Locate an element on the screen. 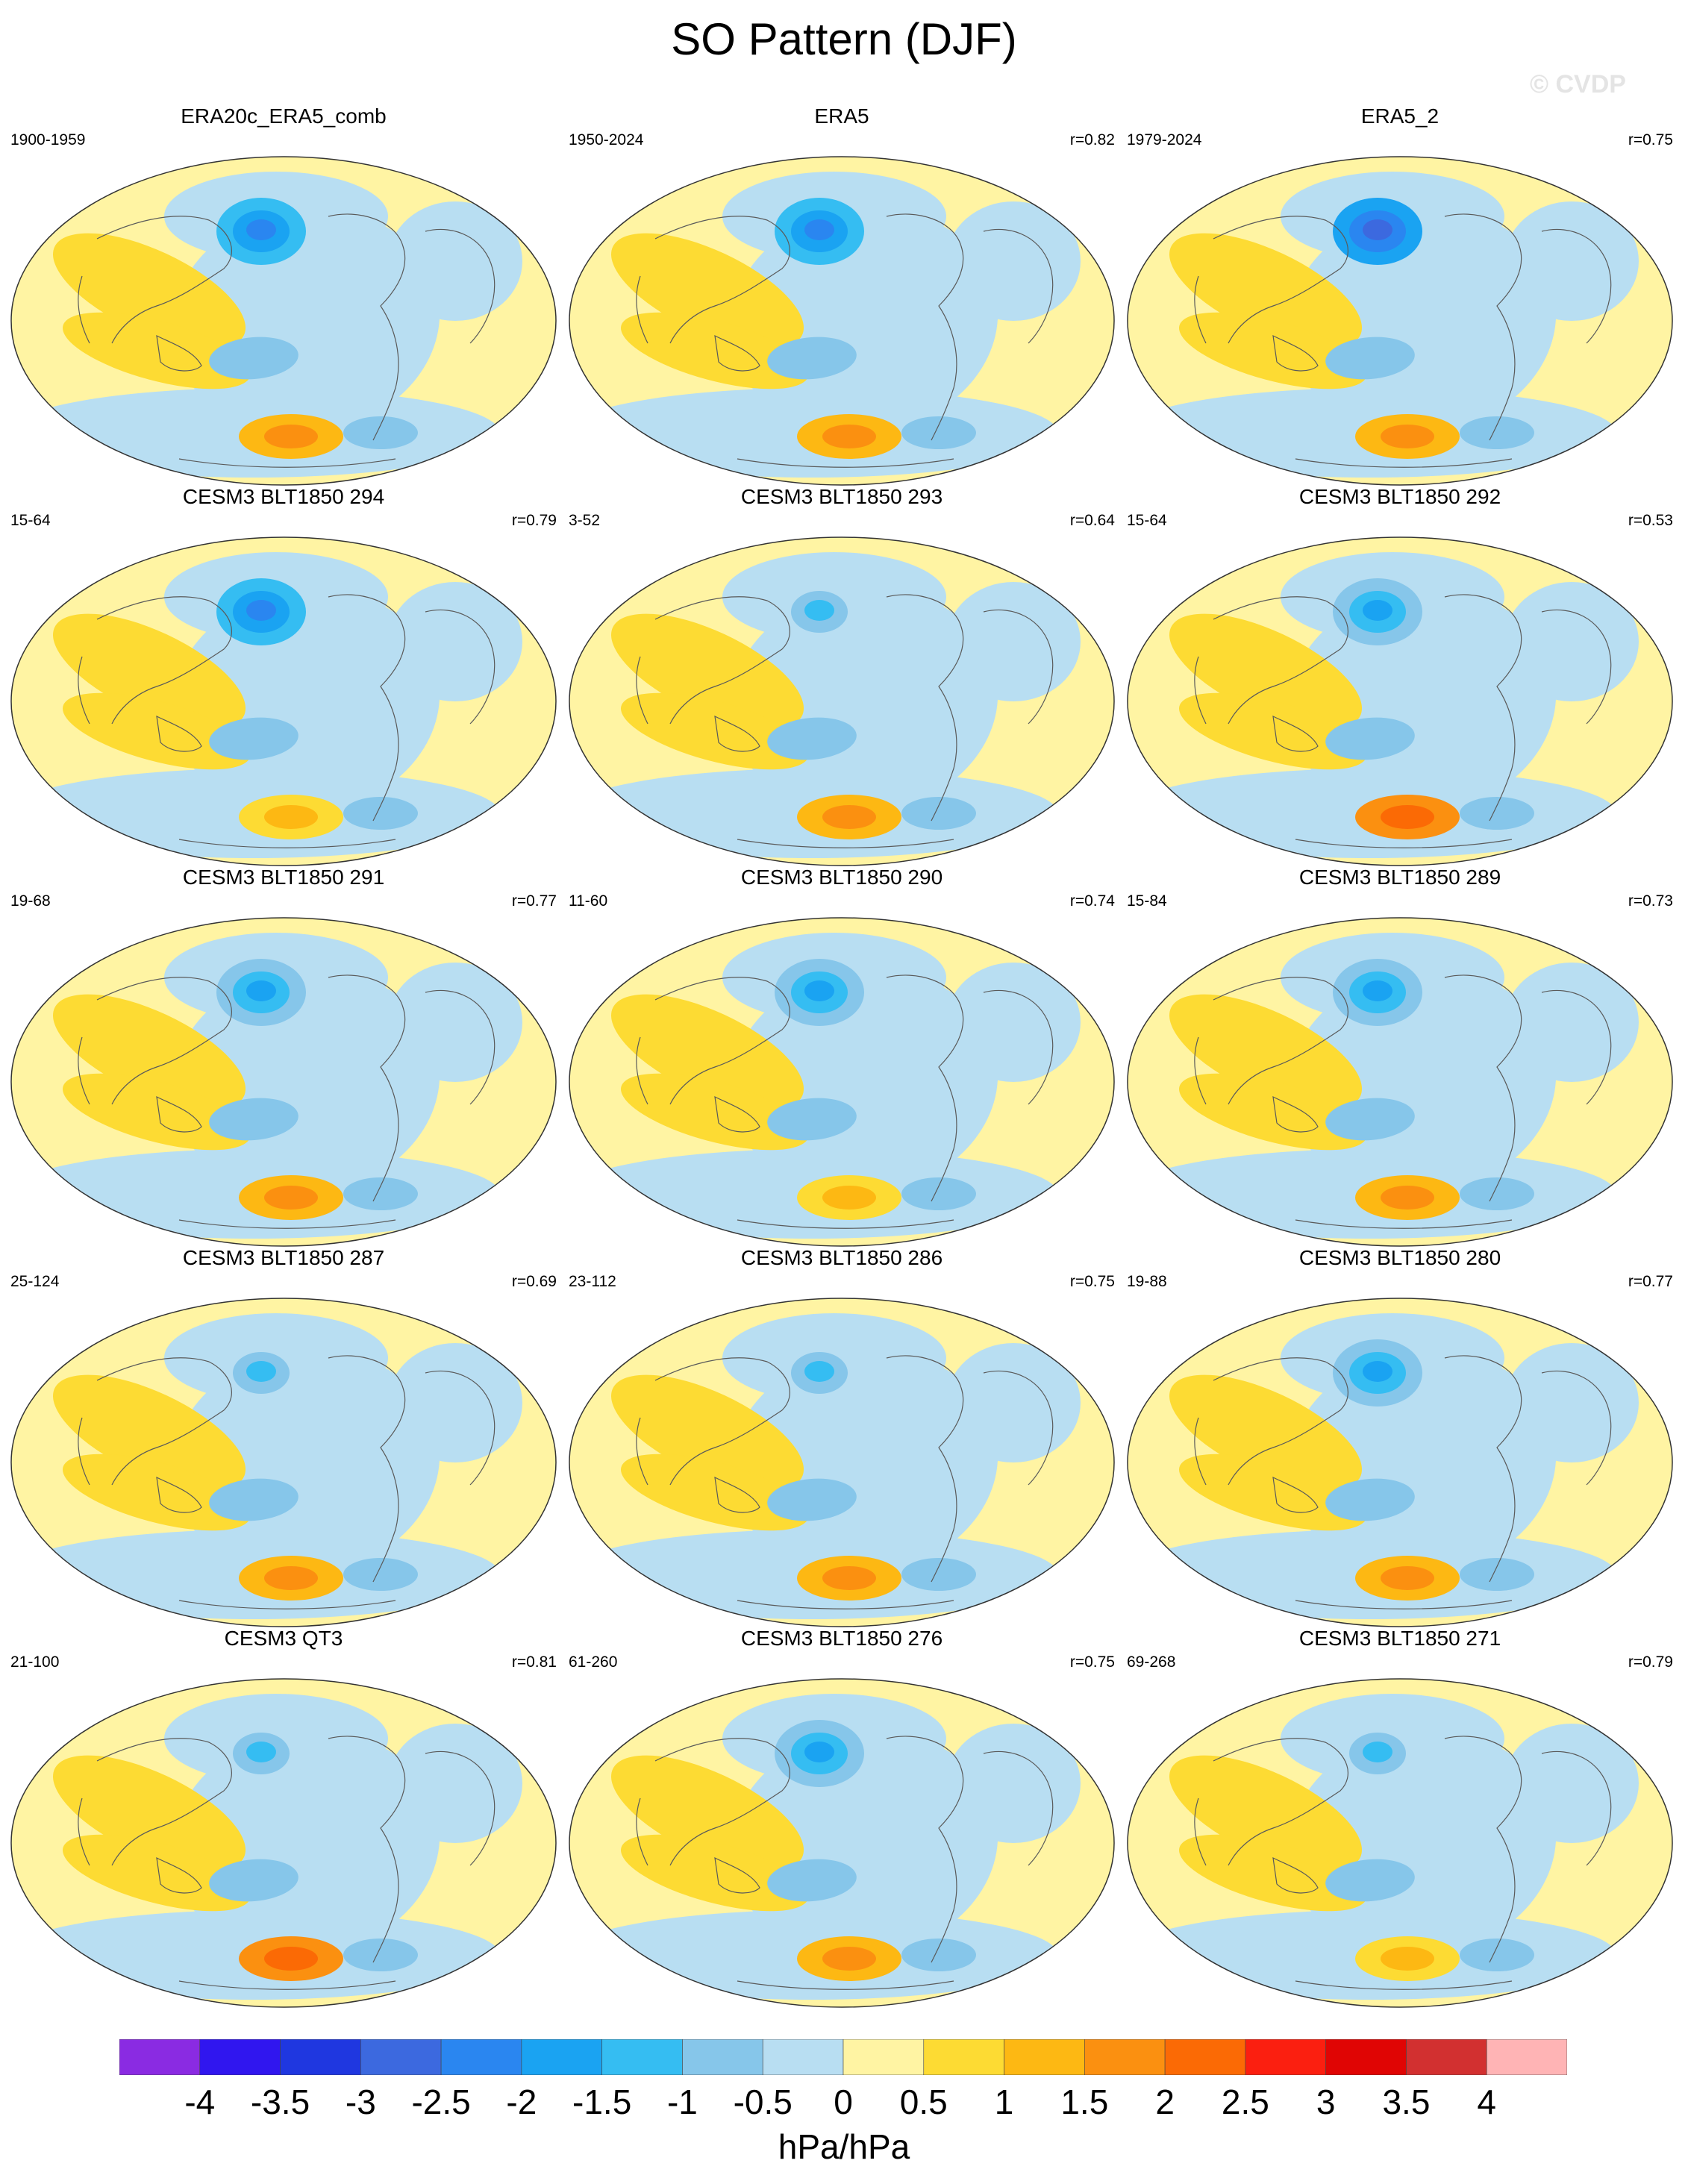  panel-correlation: r=0.69 is located at coordinates (534, 1281).